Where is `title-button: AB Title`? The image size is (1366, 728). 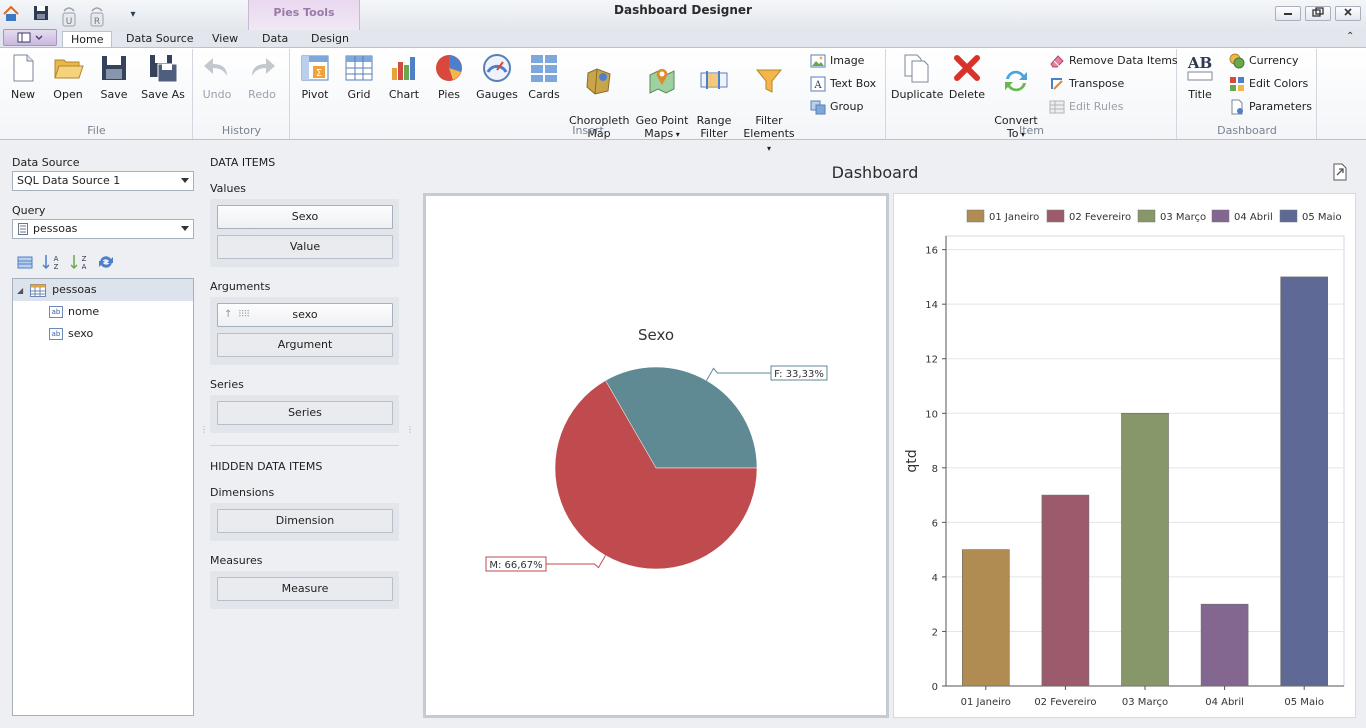
title-button: AB Title is located at coordinates (1200, 76).